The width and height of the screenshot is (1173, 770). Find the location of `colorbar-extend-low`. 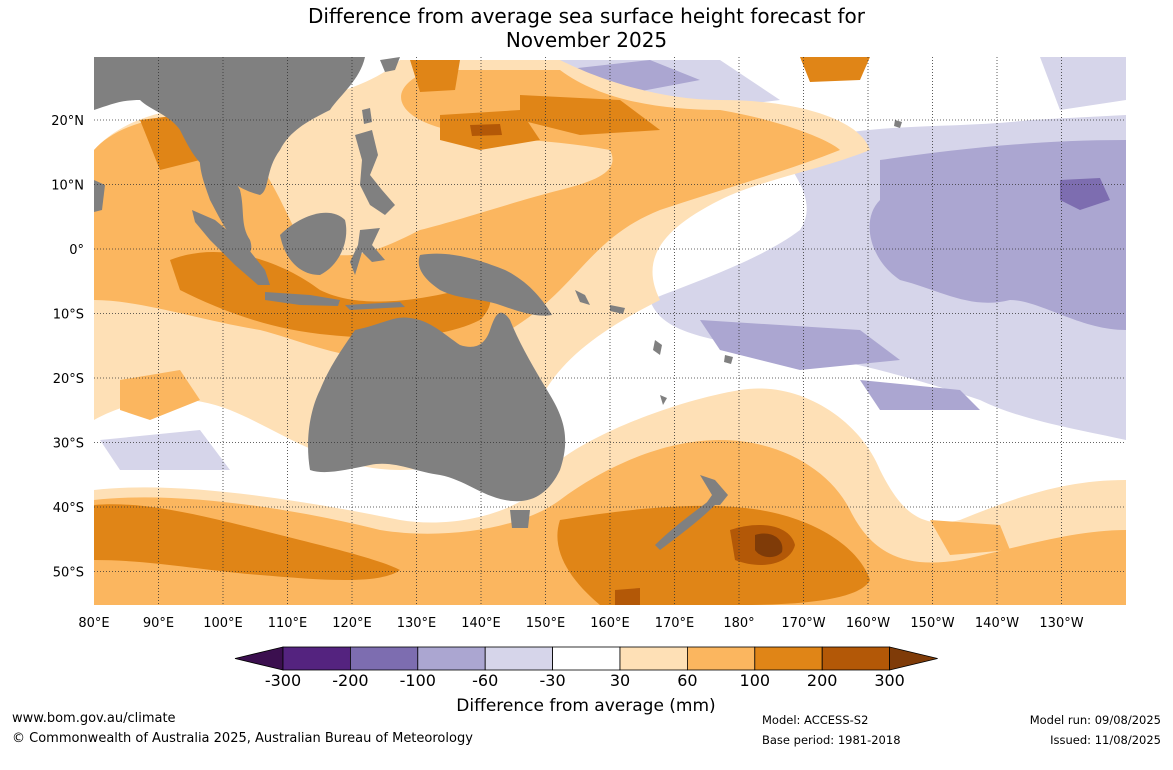

colorbar-extend-low is located at coordinates (259, 658).